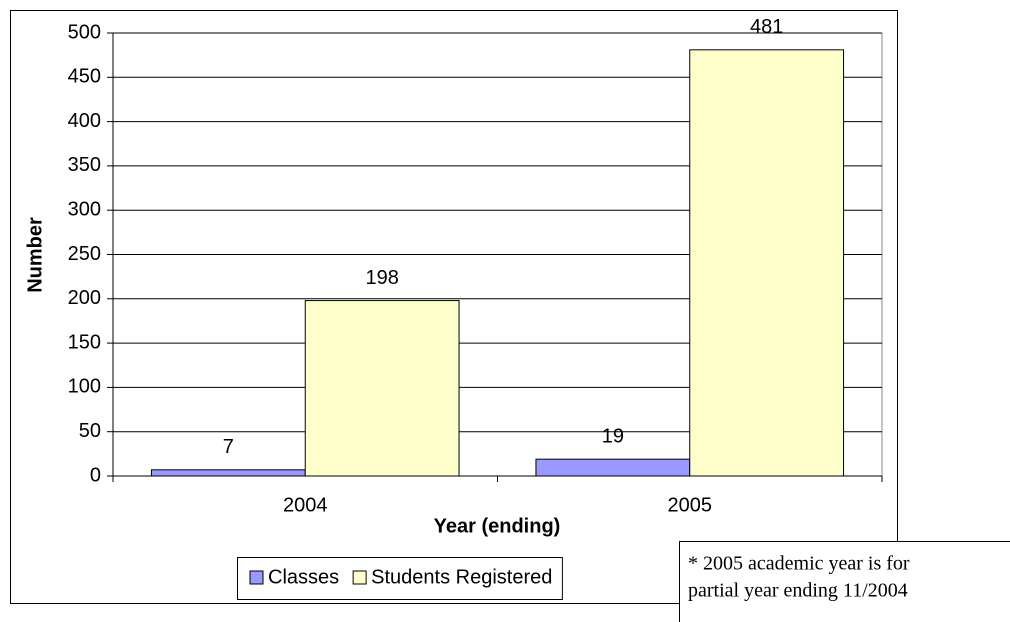 This screenshot has height=622, width=1010. What do you see at coordinates (613, 436) in the screenshot?
I see `value-label: 19` at bounding box center [613, 436].